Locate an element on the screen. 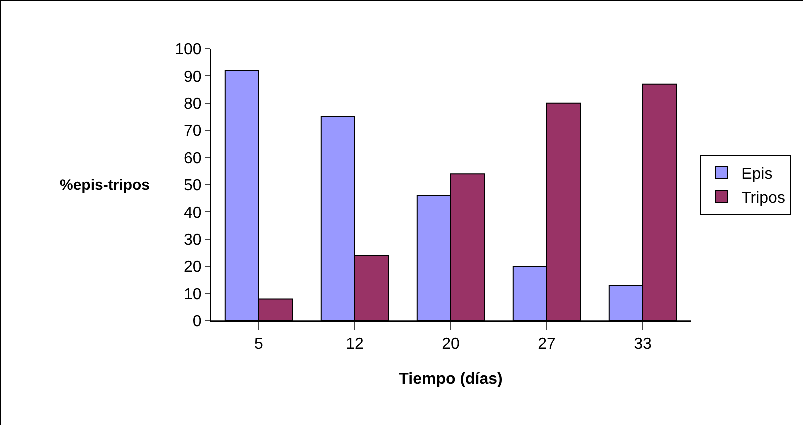 Image resolution: width=803 pixels, height=425 pixels. y-tick-label: 60 is located at coordinates (193, 159).